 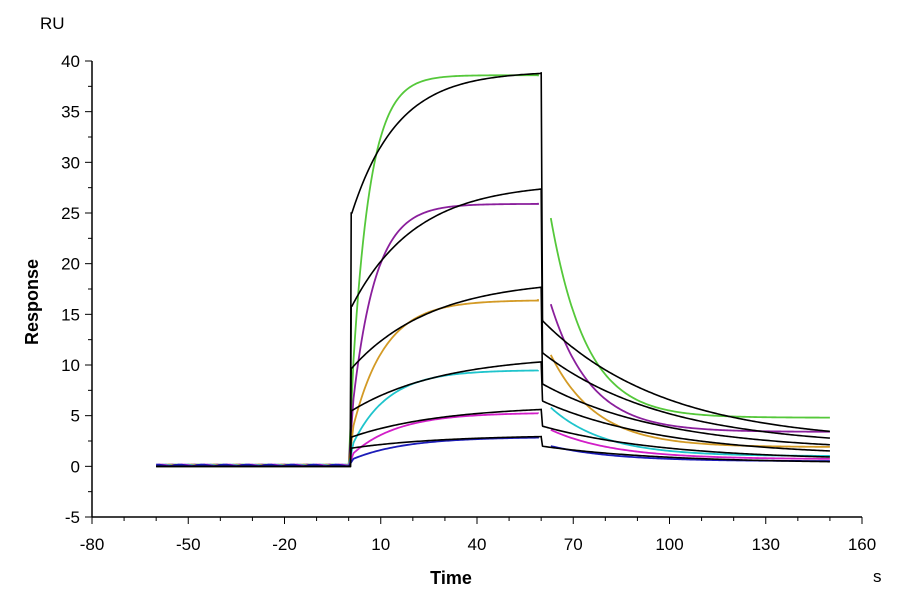 What do you see at coordinates (70, 162) in the screenshot?
I see `y-tick-label: 30` at bounding box center [70, 162].